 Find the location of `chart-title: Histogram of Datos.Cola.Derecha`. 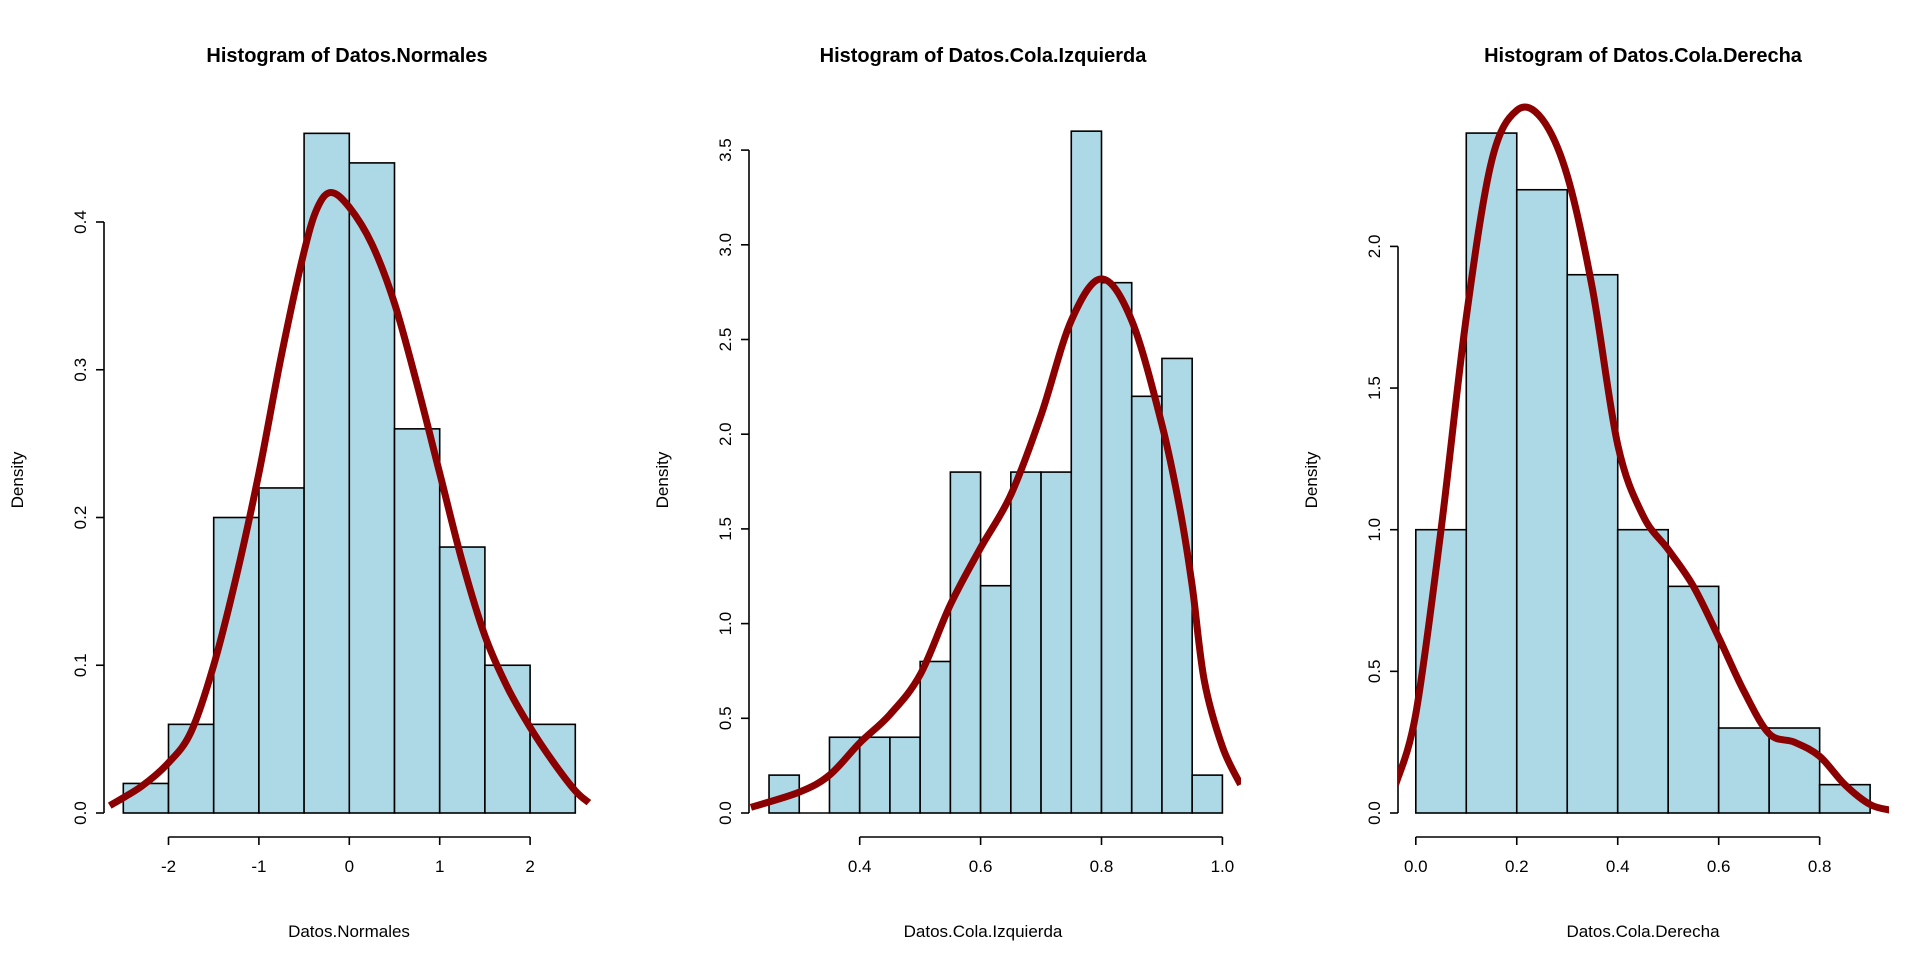

chart-title: Histogram of Datos.Cola.Derecha is located at coordinates (1643, 56).